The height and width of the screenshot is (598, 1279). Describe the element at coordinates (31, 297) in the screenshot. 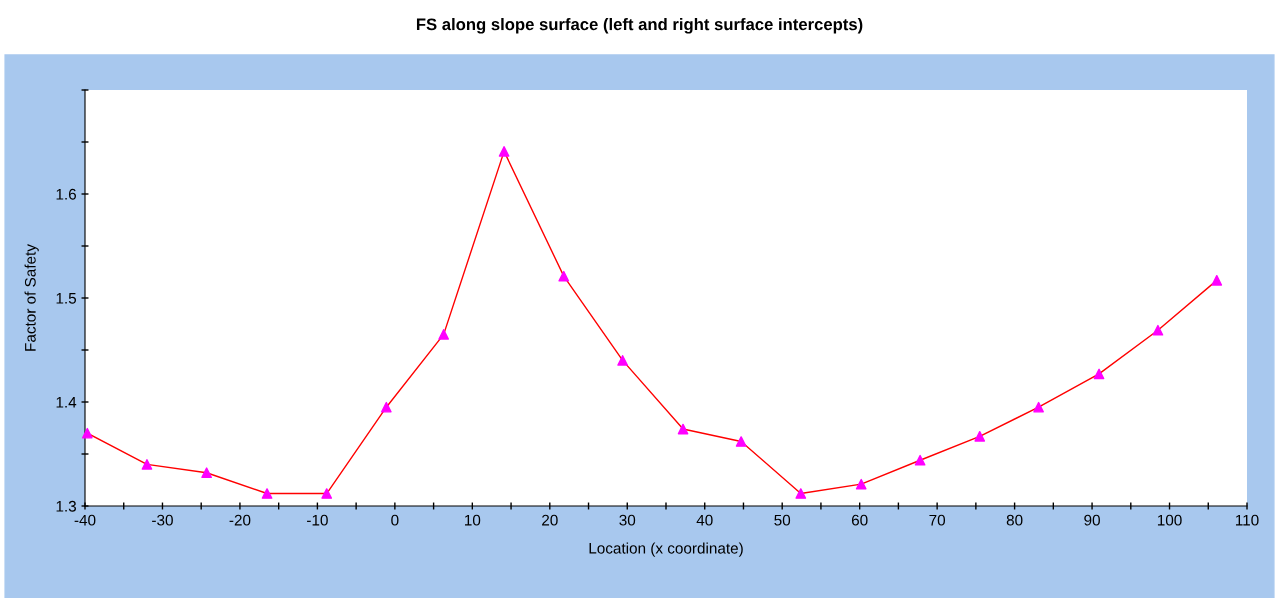

I see `y-axis-title: Factor of Safety` at that location.